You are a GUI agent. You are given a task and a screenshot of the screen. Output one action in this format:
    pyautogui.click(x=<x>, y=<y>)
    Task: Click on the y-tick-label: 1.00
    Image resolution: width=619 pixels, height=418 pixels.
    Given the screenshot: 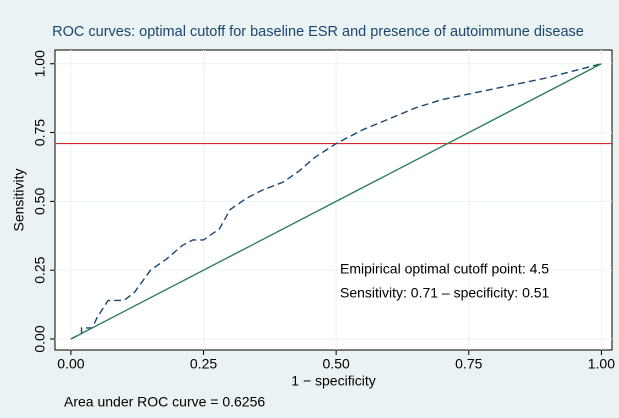 What is the action you would take?
    pyautogui.click(x=40, y=63)
    